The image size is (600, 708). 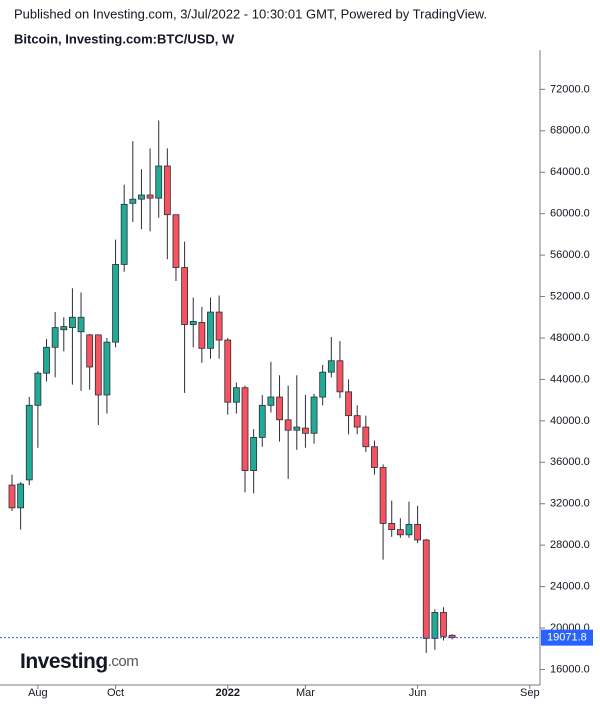 What do you see at coordinates (570, 255) in the screenshot?
I see `y-tick-label: 56000.0` at bounding box center [570, 255].